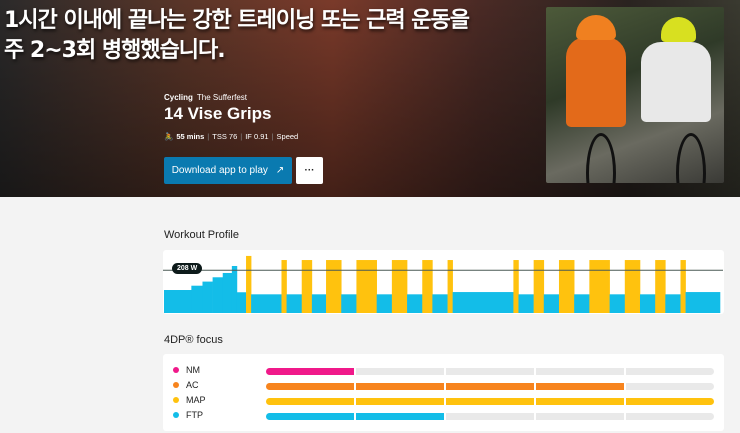 Image resolution: width=740 pixels, height=433 pixels. Describe the element at coordinates (237, 20) in the screenshot. I see `headline-line-1: 1시간 이내에 끝나는 강한 트레이닝 또는 근력 운동을` at that location.